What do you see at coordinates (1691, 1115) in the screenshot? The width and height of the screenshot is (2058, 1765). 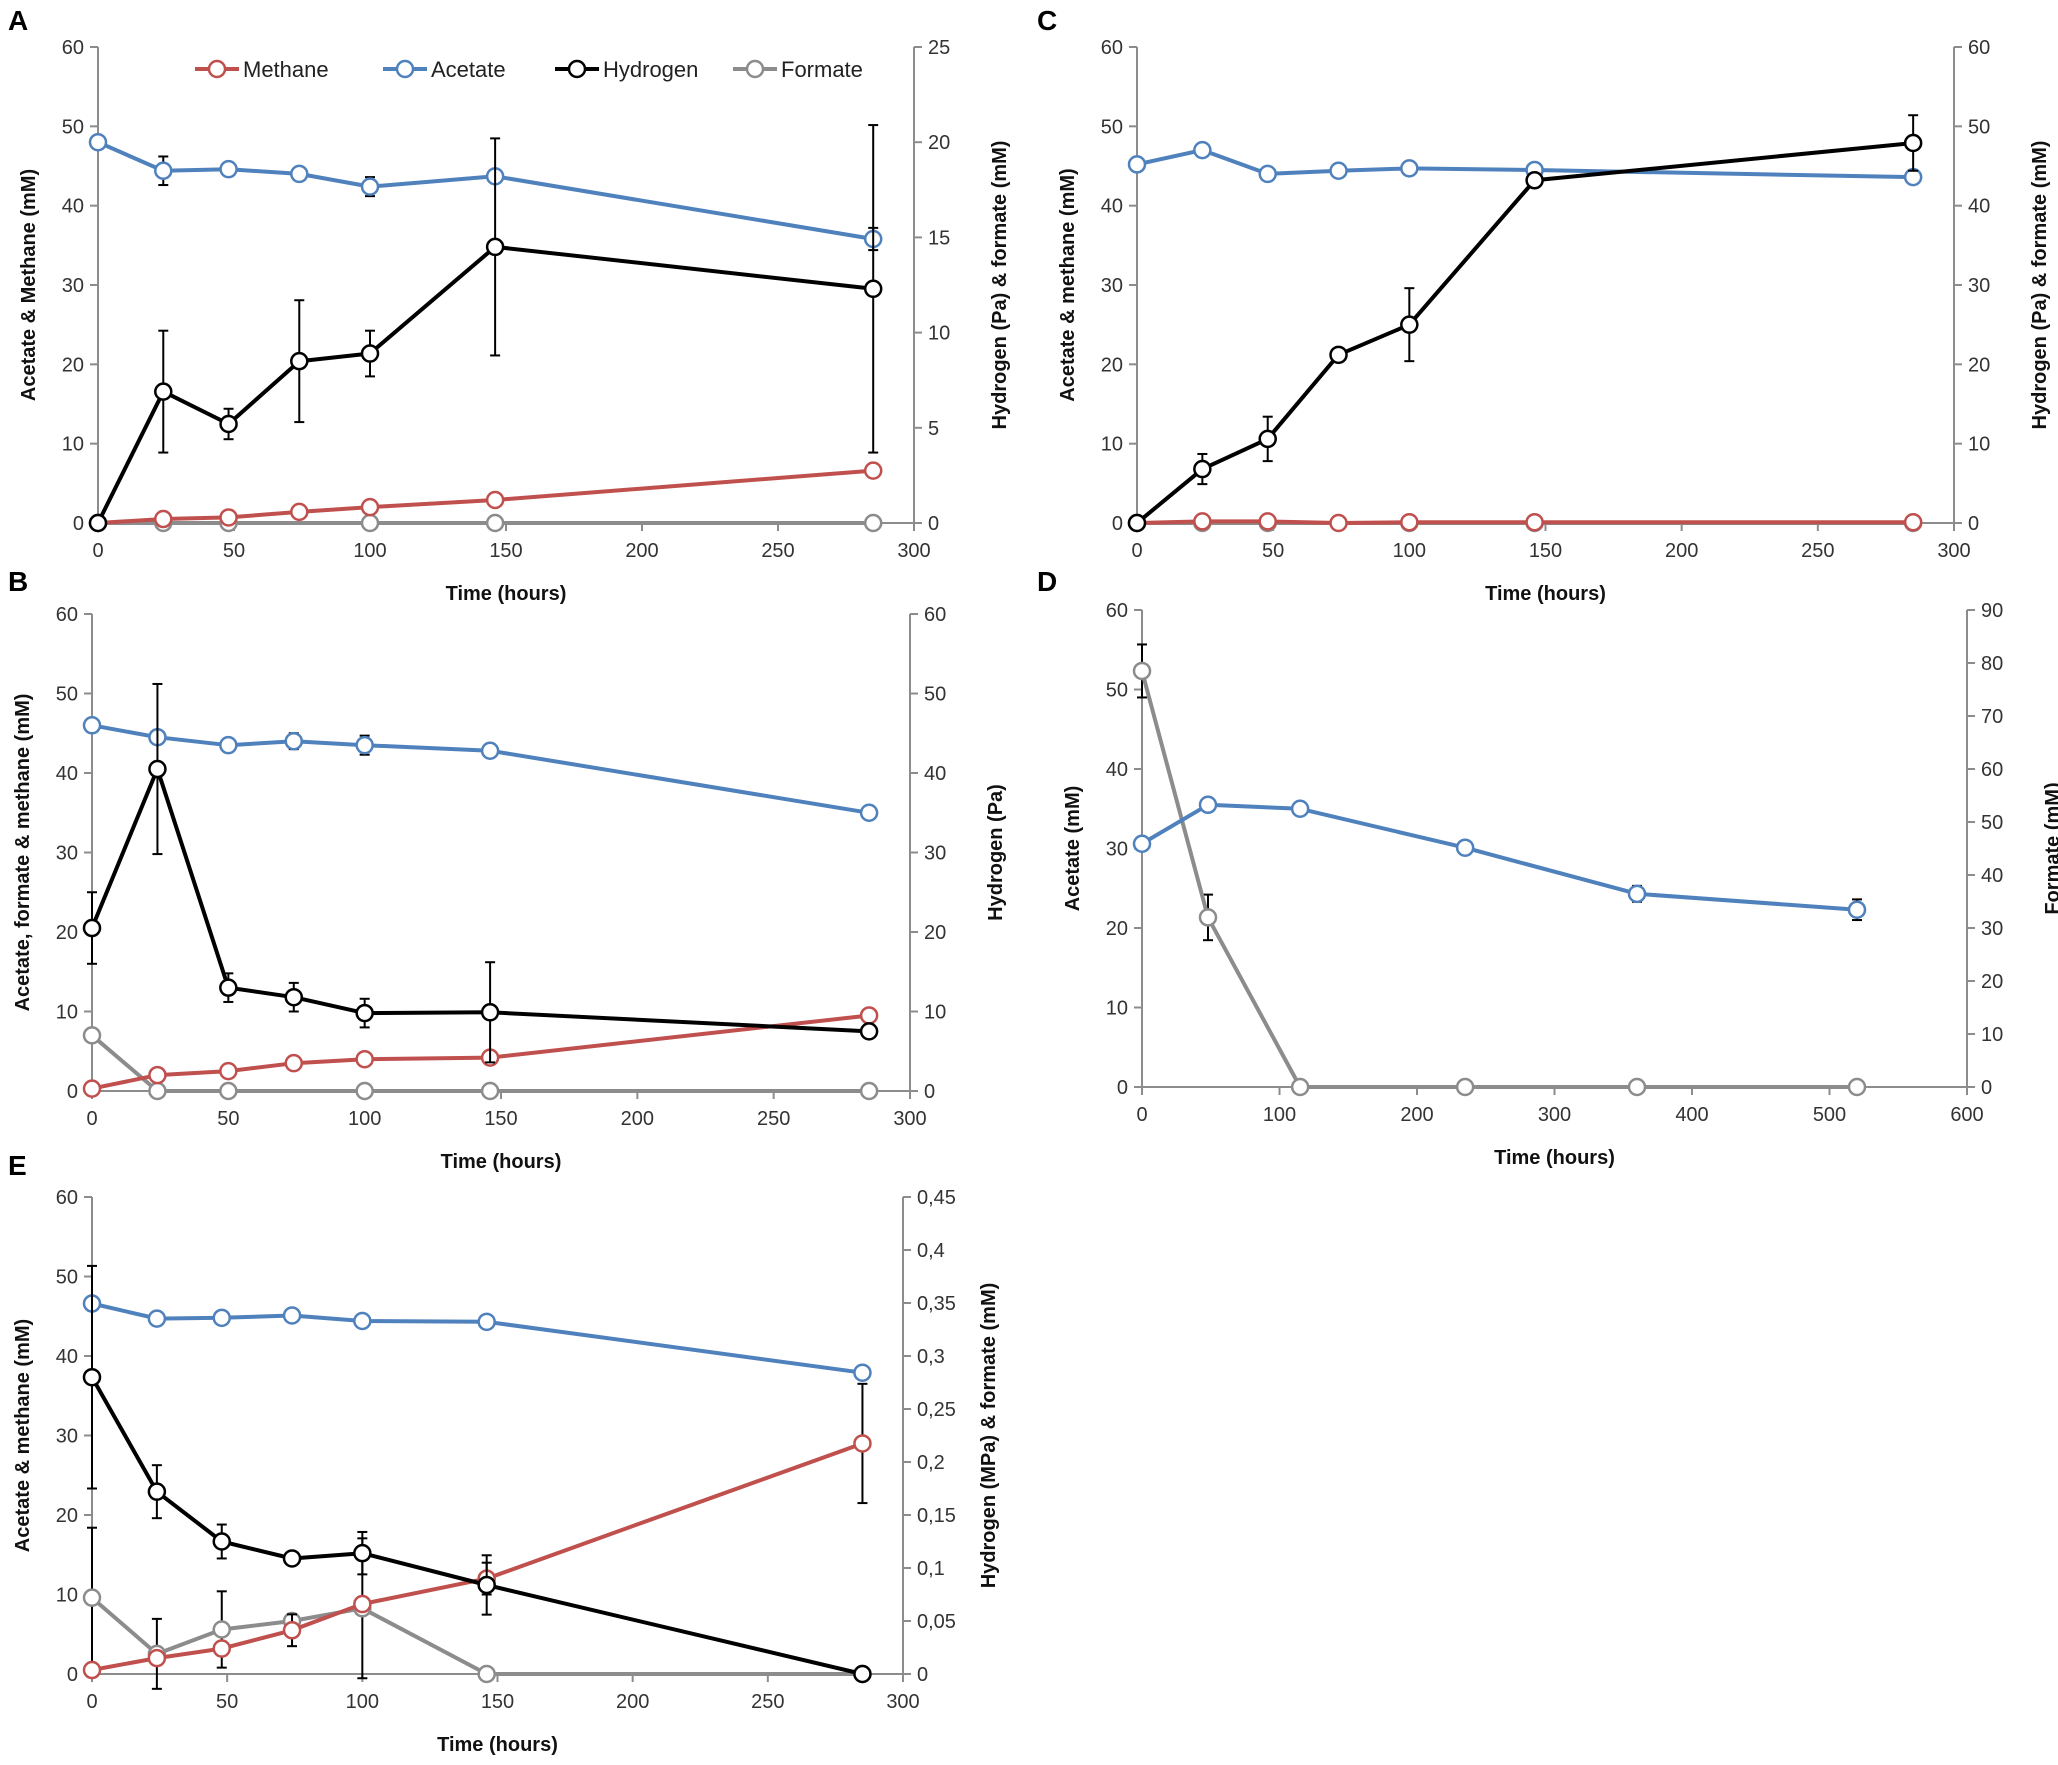 I see `x-tick-label-d: 400` at bounding box center [1691, 1115].